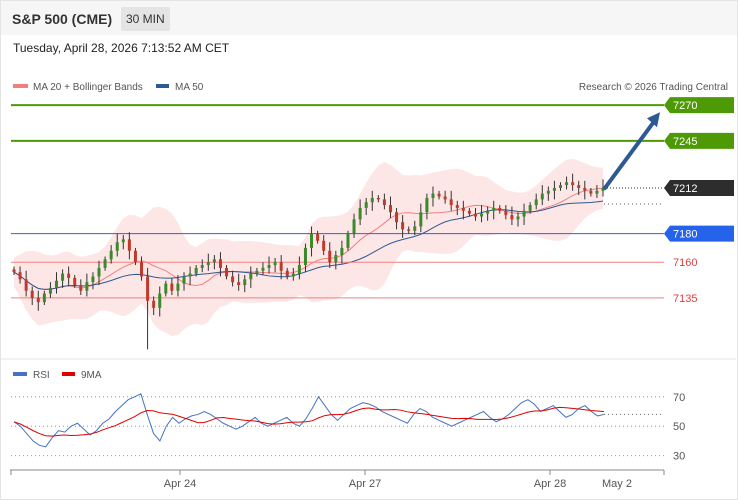  Describe the element at coordinates (685, 299) in the screenshot. I see `level-label: 7135` at that location.